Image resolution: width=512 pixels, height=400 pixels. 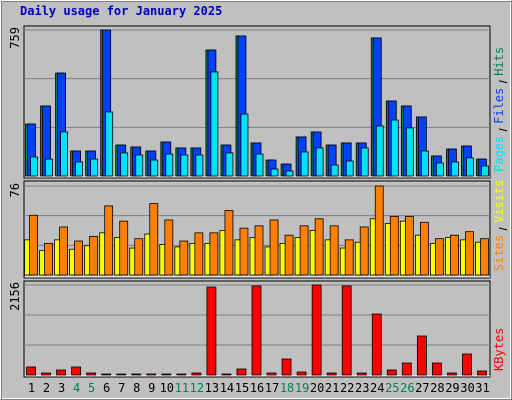 What do you see at coordinates (499, 253) in the screenshot?
I see `legend-entry: Sites` at bounding box center [499, 253].